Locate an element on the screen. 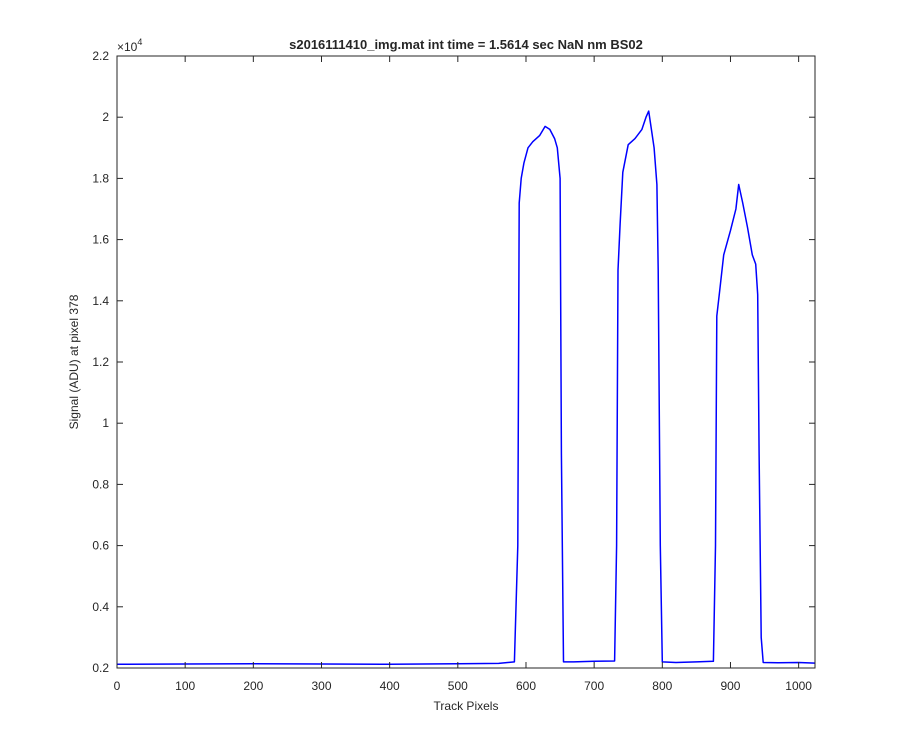 This screenshot has width=900, height=755. x-tick-label: 500 is located at coordinates (458, 686).